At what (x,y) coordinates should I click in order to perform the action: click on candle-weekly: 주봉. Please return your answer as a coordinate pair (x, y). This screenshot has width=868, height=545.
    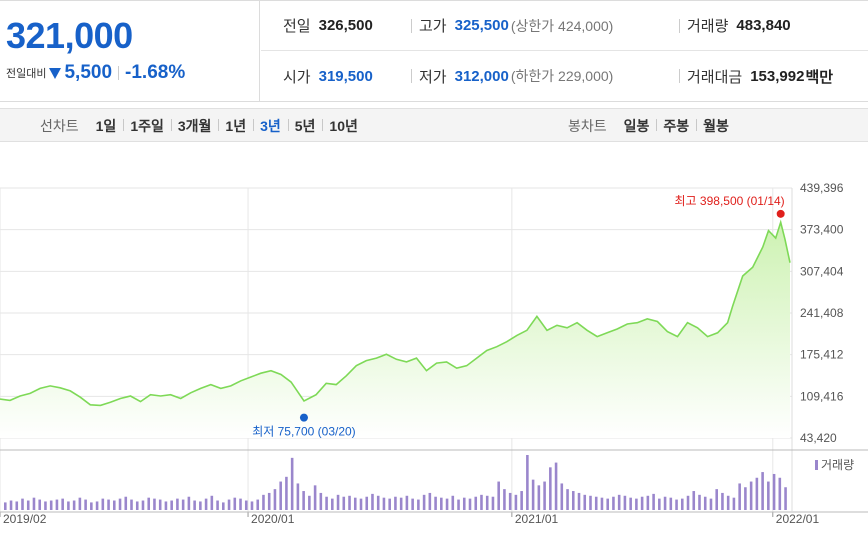
    Looking at the image, I should click on (676, 126).